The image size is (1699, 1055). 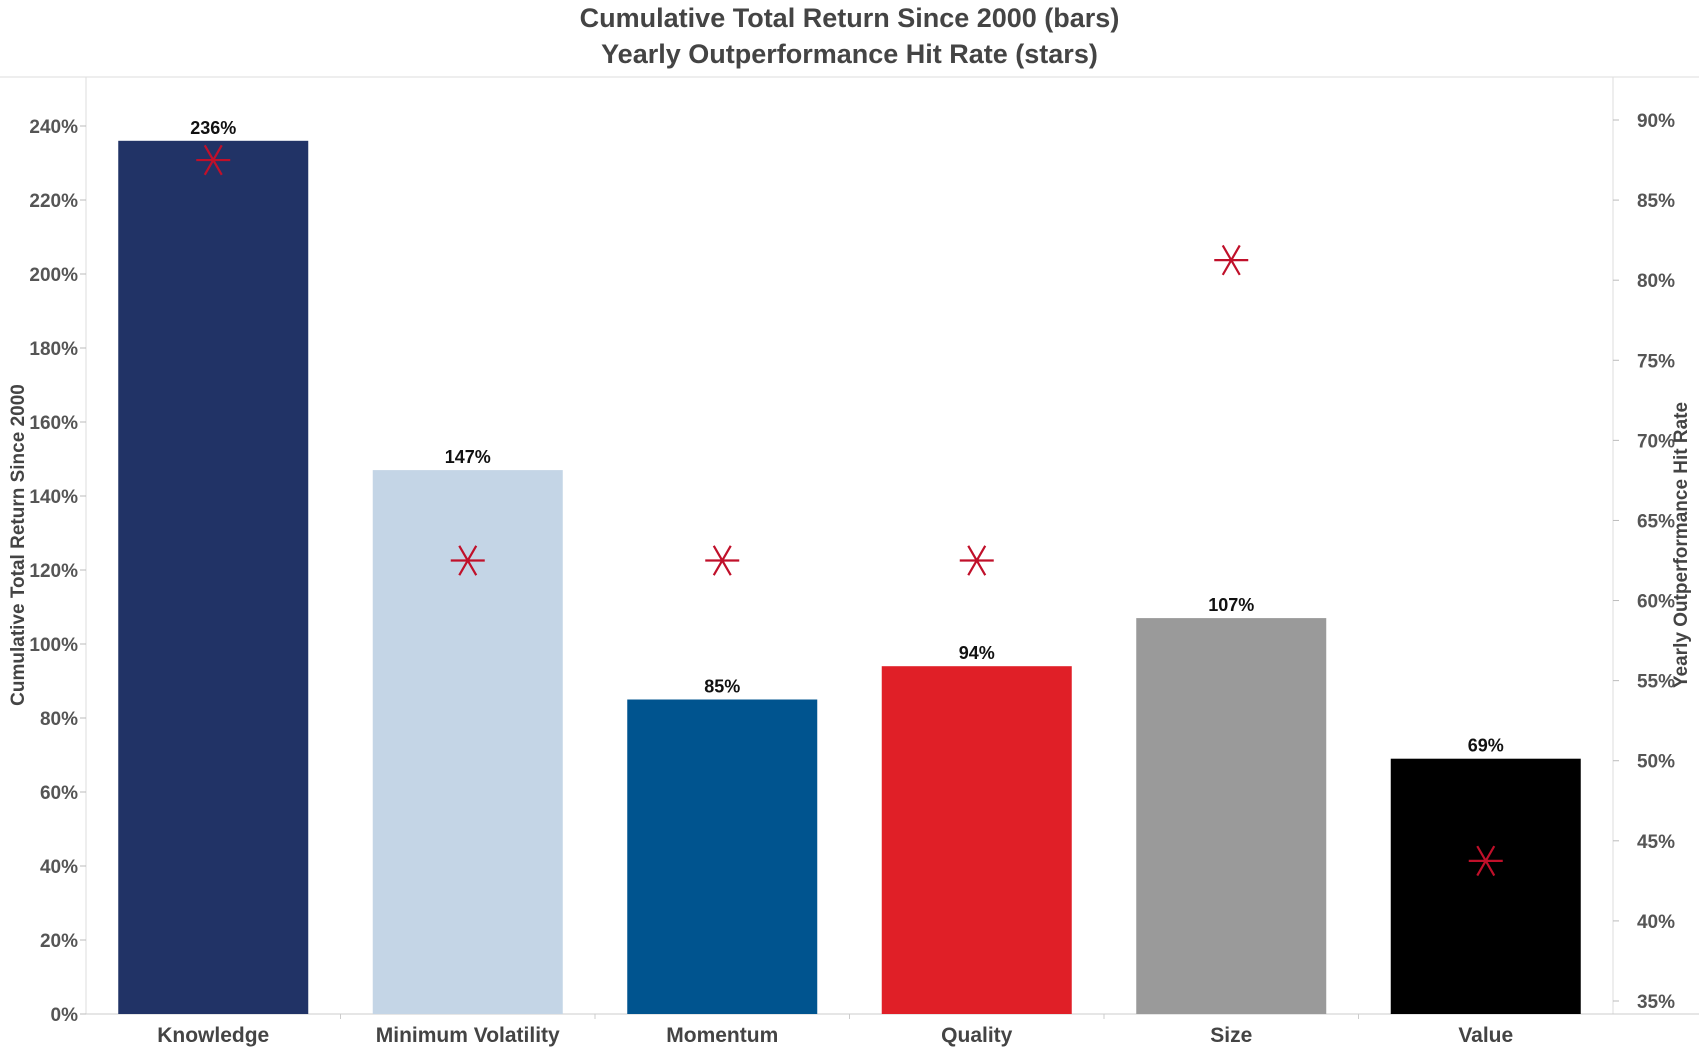 What do you see at coordinates (849, 54) in the screenshot?
I see `chart-subtitle: Yearly Outperformance Hit Rate (stars)` at bounding box center [849, 54].